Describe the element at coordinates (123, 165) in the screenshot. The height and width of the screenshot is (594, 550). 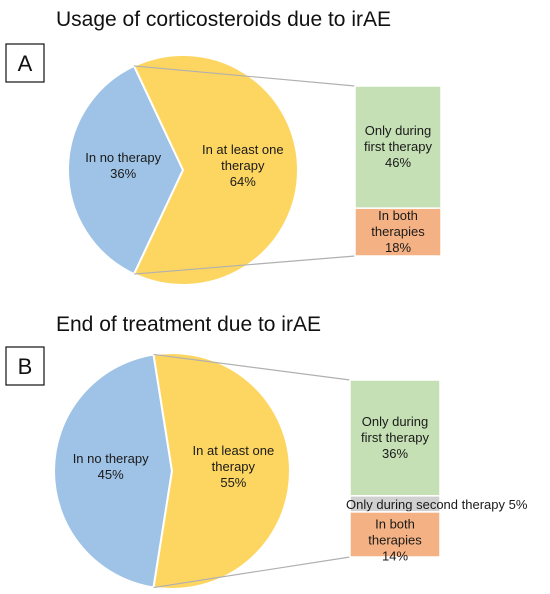
I see `pie-slice-label: In no therapy 36%` at that location.